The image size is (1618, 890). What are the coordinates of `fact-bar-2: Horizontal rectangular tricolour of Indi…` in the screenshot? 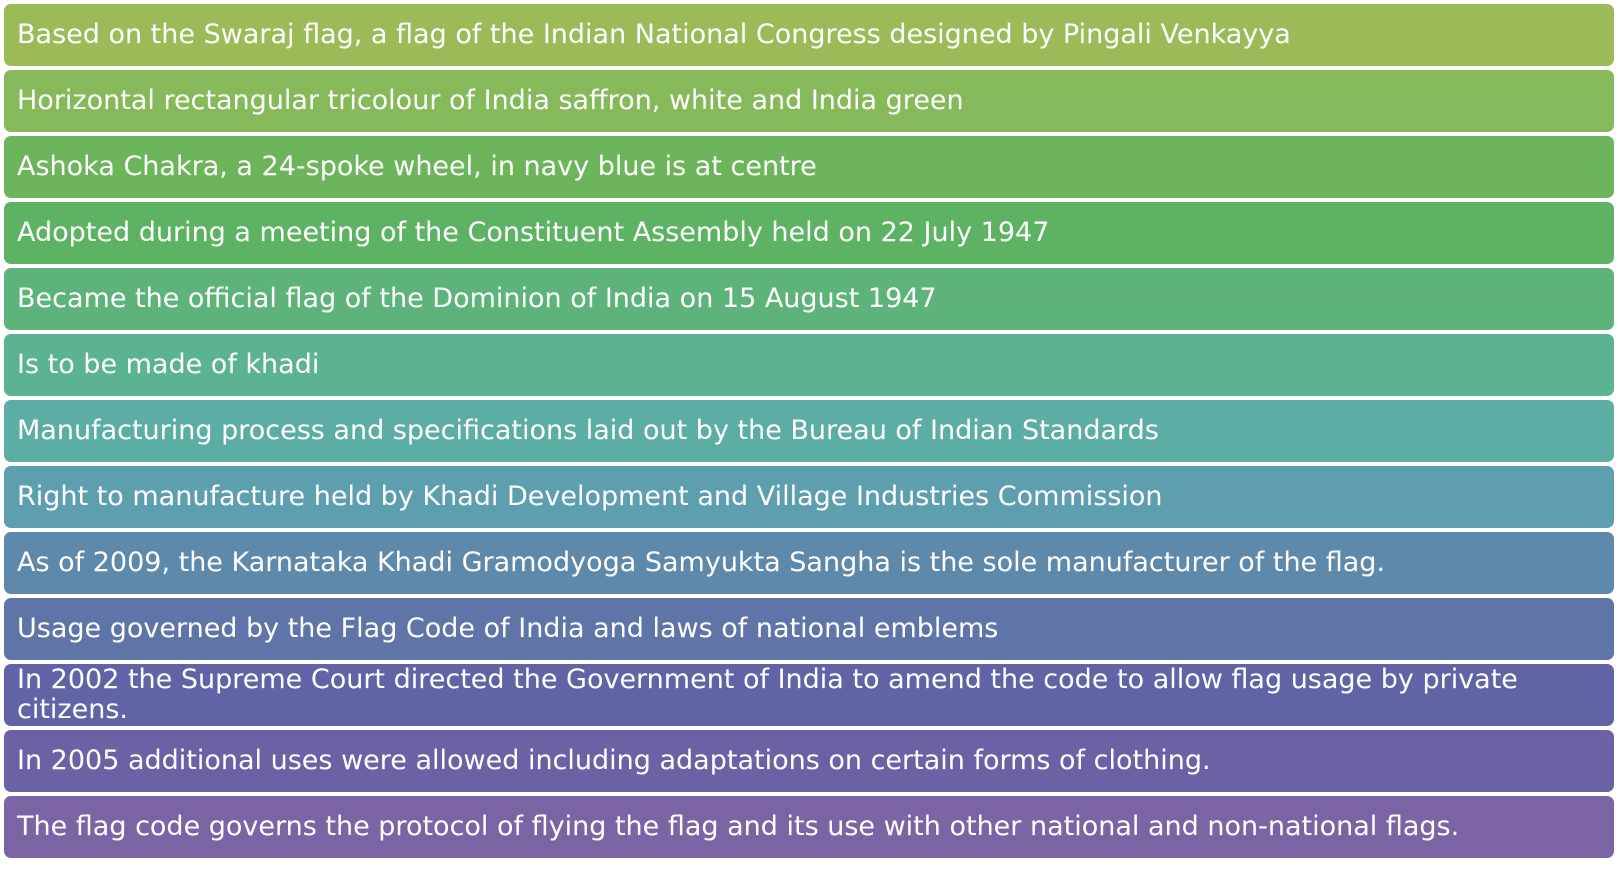 It's located at (809, 101).